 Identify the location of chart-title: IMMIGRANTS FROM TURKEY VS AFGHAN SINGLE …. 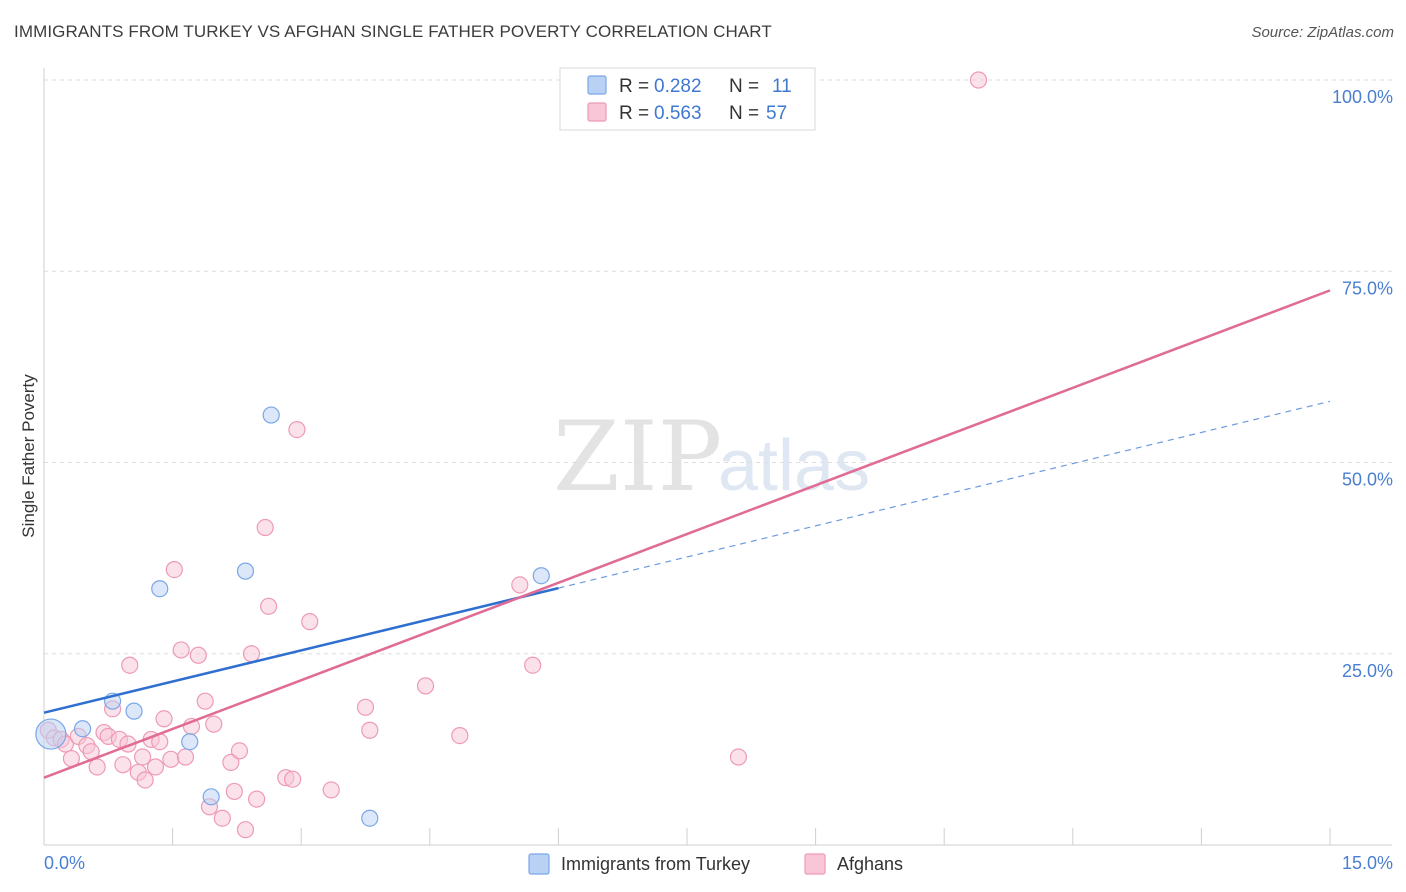
(393, 31).